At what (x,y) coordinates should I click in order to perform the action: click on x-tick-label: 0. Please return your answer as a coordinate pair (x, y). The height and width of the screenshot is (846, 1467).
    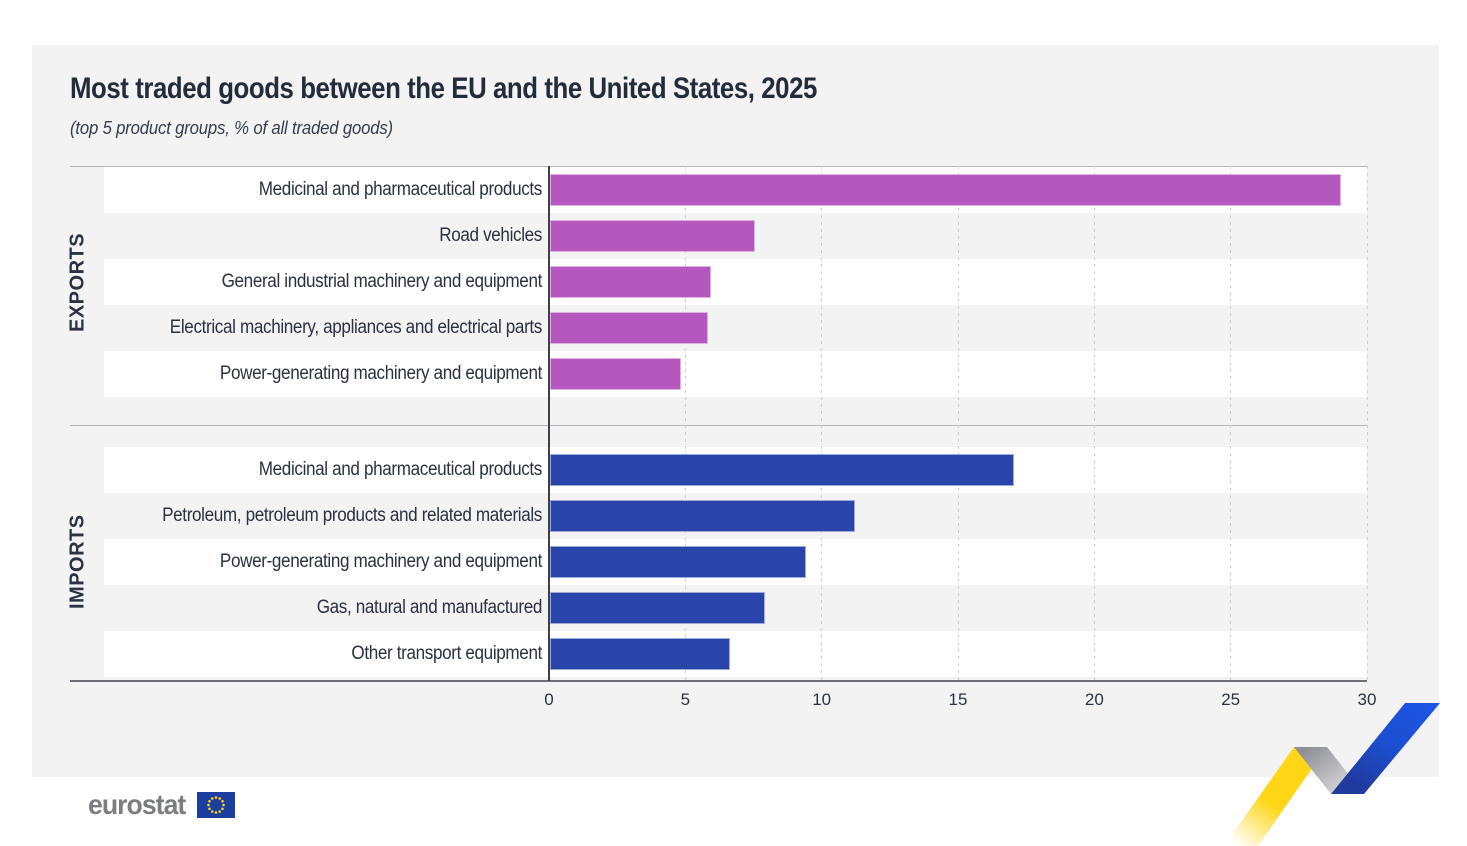
    Looking at the image, I should click on (549, 699).